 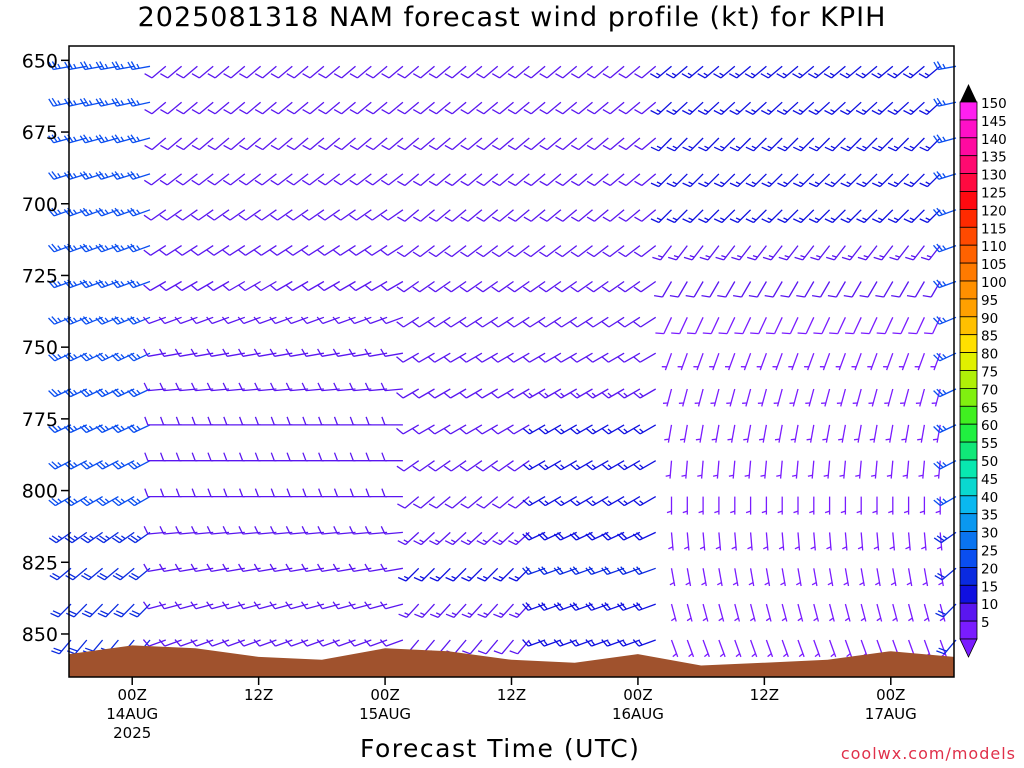 What do you see at coordinates (989, 516) in the screenshot?
I see `colorbar-label: 35` at bounding box center [989, 516].